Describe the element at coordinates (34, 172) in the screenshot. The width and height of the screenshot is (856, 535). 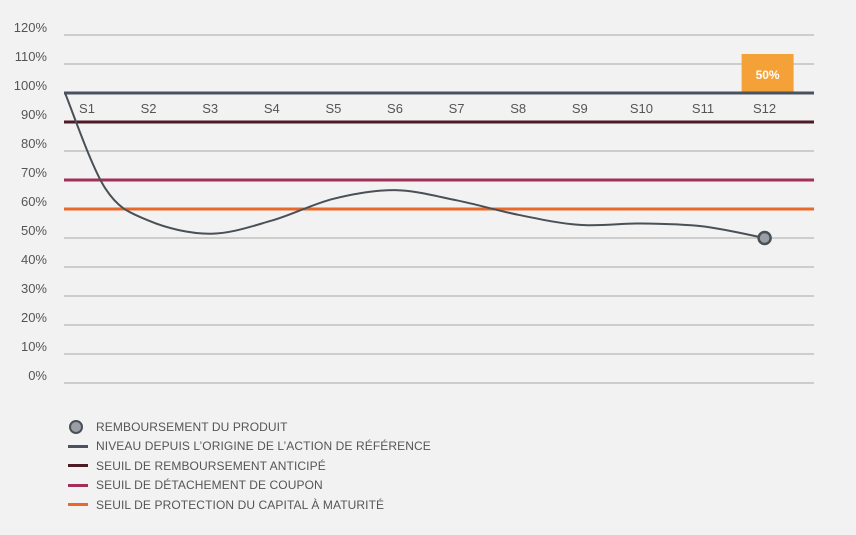
I see `y-tick-label: 70%` at that location.